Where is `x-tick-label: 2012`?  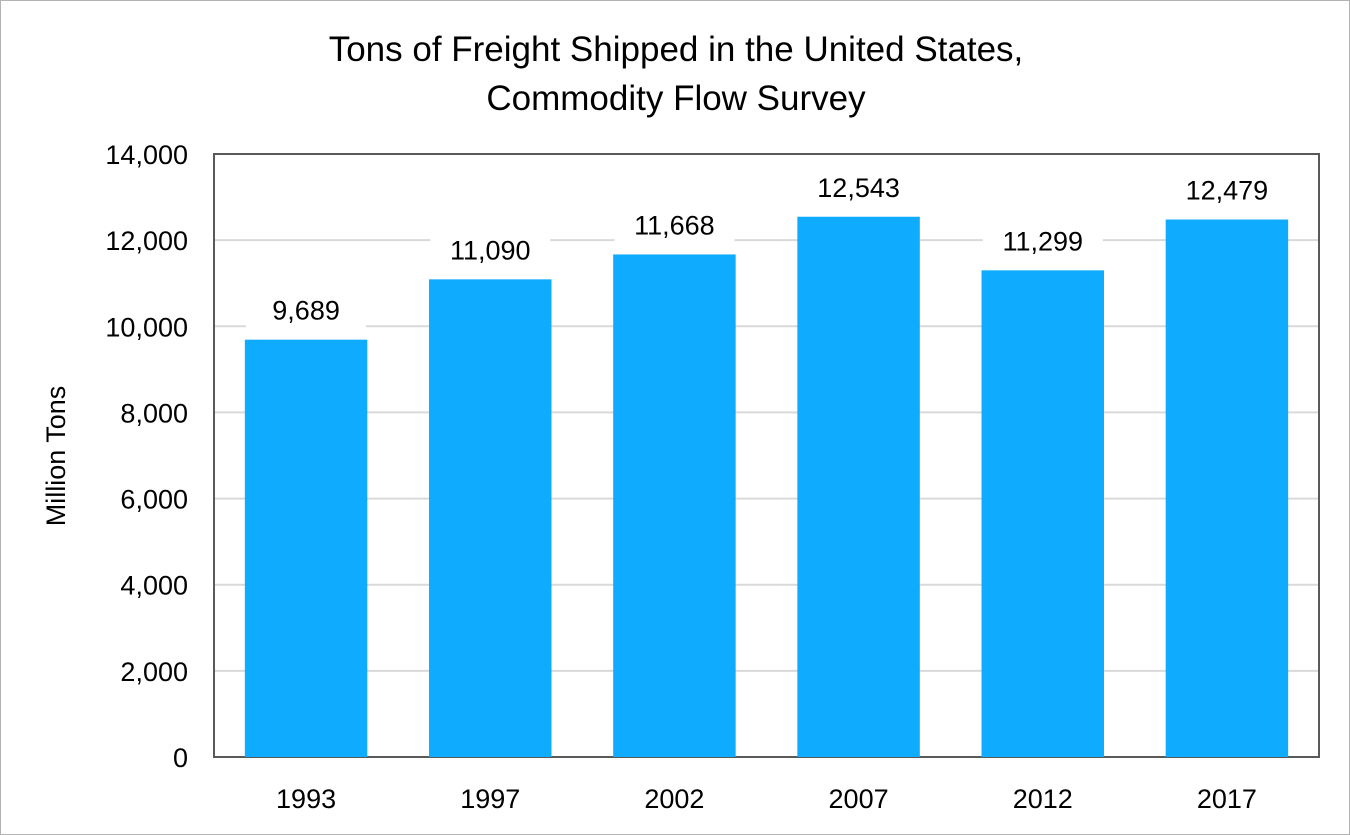 x-tick-label: 2012 is located at coordinates (1043, 799).